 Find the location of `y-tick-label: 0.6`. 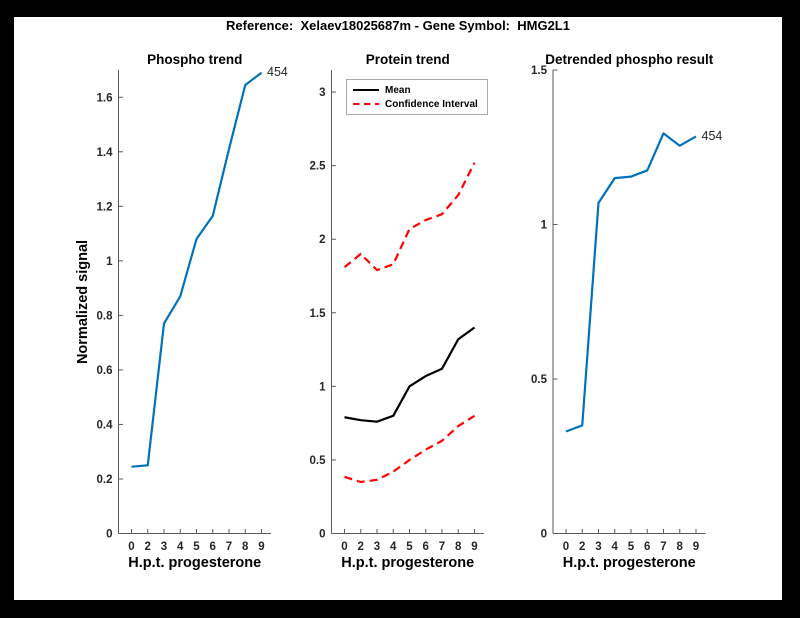

y-tick-label: 0.6 is located at coordinates (105, 371).